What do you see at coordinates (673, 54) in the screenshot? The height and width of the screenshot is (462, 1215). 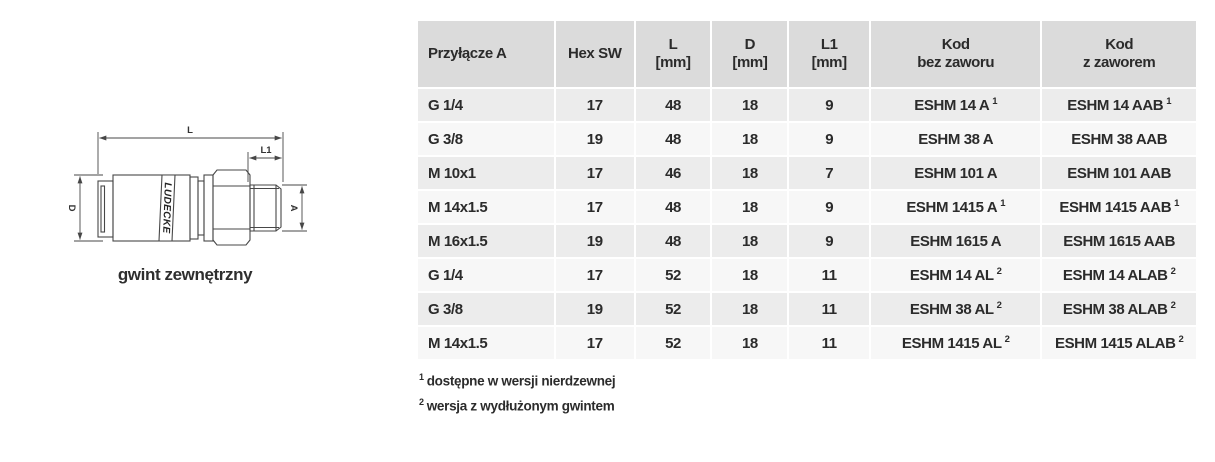 I see `column-header: L [mm]` at bounding box center [673, 54].